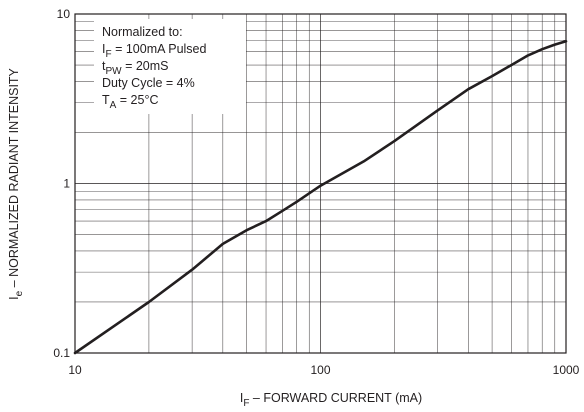  What do you see at coordinates (104, 66) in the screenshot?
I see `annotation-main: t` at bounding box center [104, 66].